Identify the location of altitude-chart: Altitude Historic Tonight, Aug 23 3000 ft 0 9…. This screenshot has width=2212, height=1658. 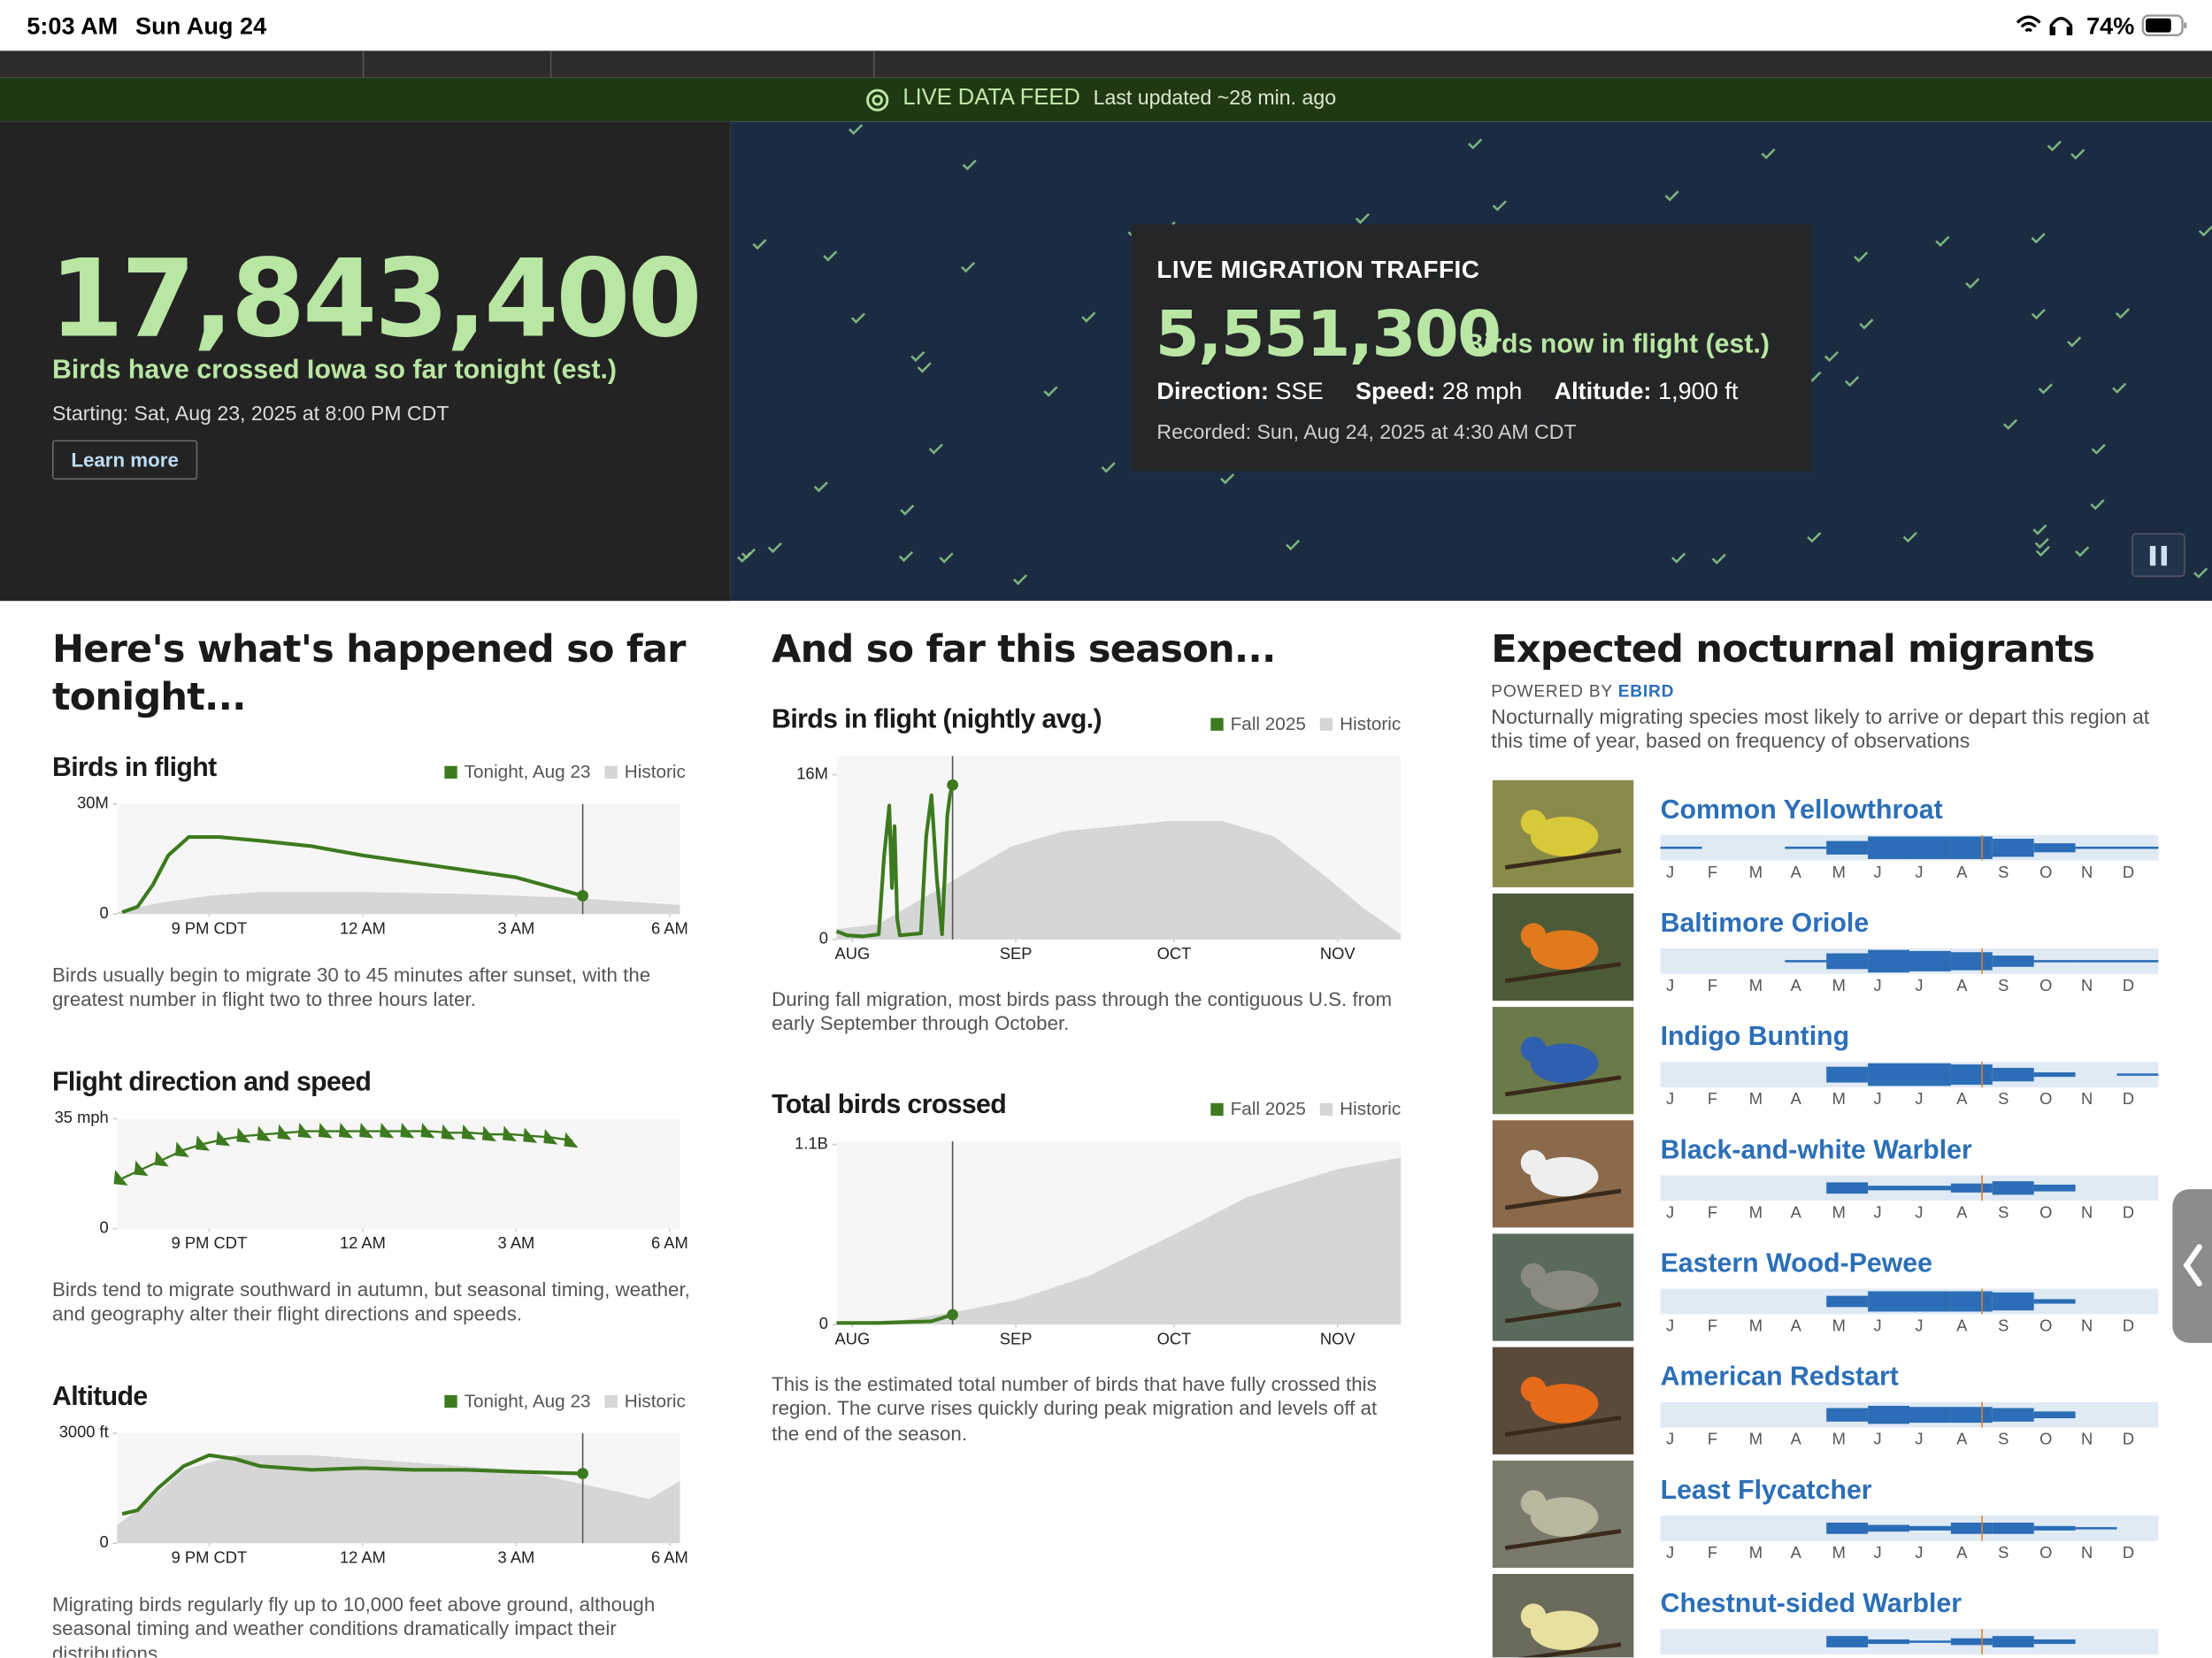
(370, 1474).